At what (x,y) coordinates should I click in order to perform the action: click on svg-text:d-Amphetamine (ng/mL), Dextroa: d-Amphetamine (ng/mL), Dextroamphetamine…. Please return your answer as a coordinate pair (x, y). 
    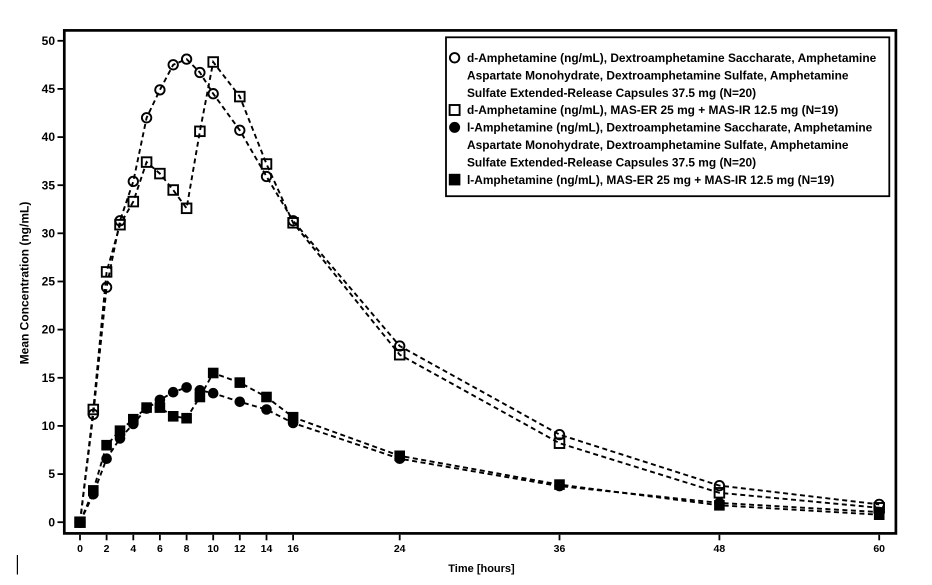
    Looking at the image, I should click on (672, 58).